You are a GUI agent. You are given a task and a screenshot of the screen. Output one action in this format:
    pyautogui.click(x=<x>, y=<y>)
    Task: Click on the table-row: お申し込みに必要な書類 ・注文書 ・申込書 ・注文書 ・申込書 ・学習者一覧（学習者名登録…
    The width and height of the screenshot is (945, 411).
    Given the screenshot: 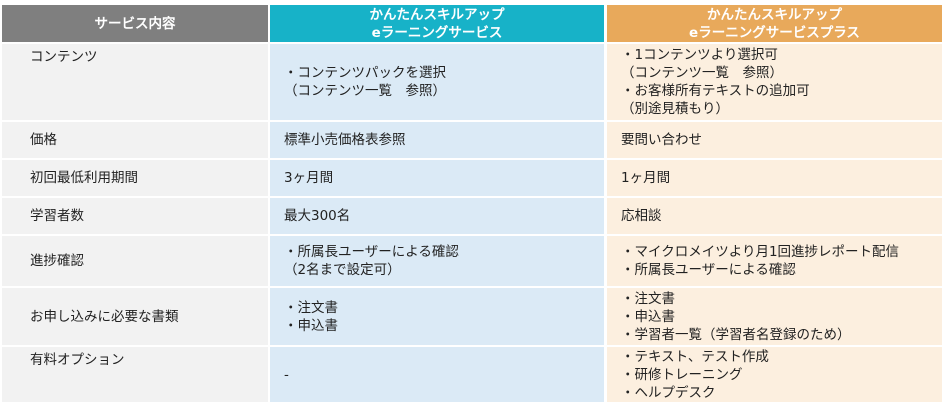 What is the action you would take?
    pyautogui.click(x=472, y=316)
    